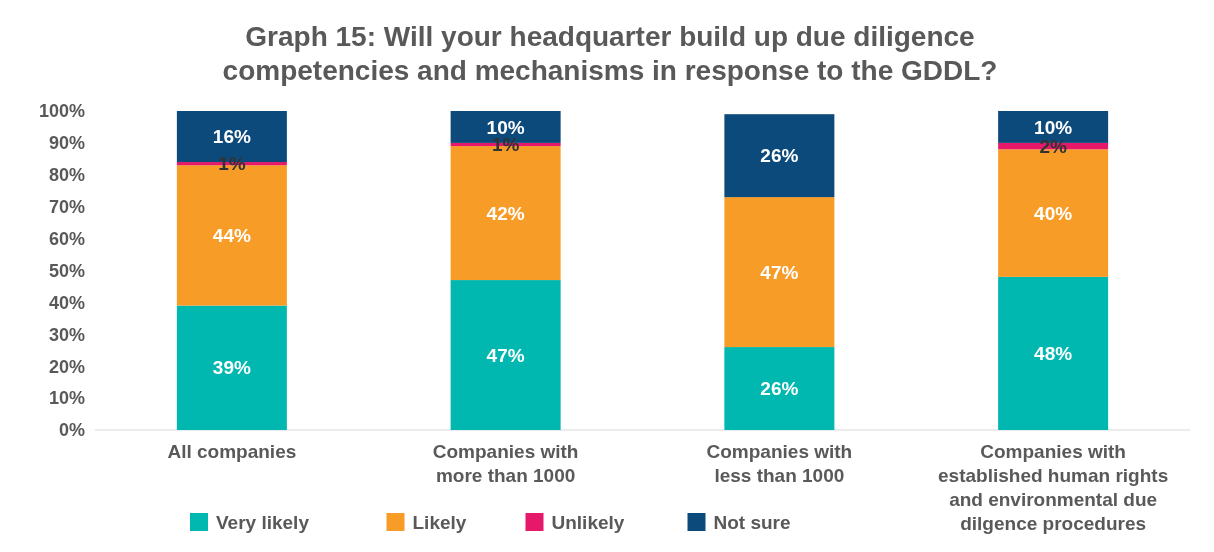 This screenshot has height=552, width=1214. I want to click on data-label: 42%, so click(505, 213).